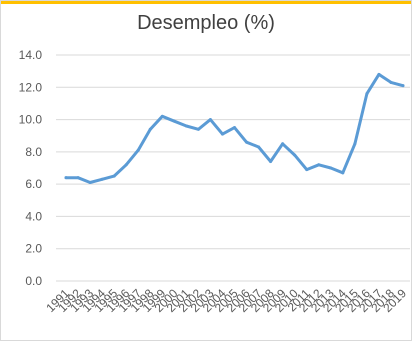  I want to click on y-tick-label: 10.0, so click(31, 120).